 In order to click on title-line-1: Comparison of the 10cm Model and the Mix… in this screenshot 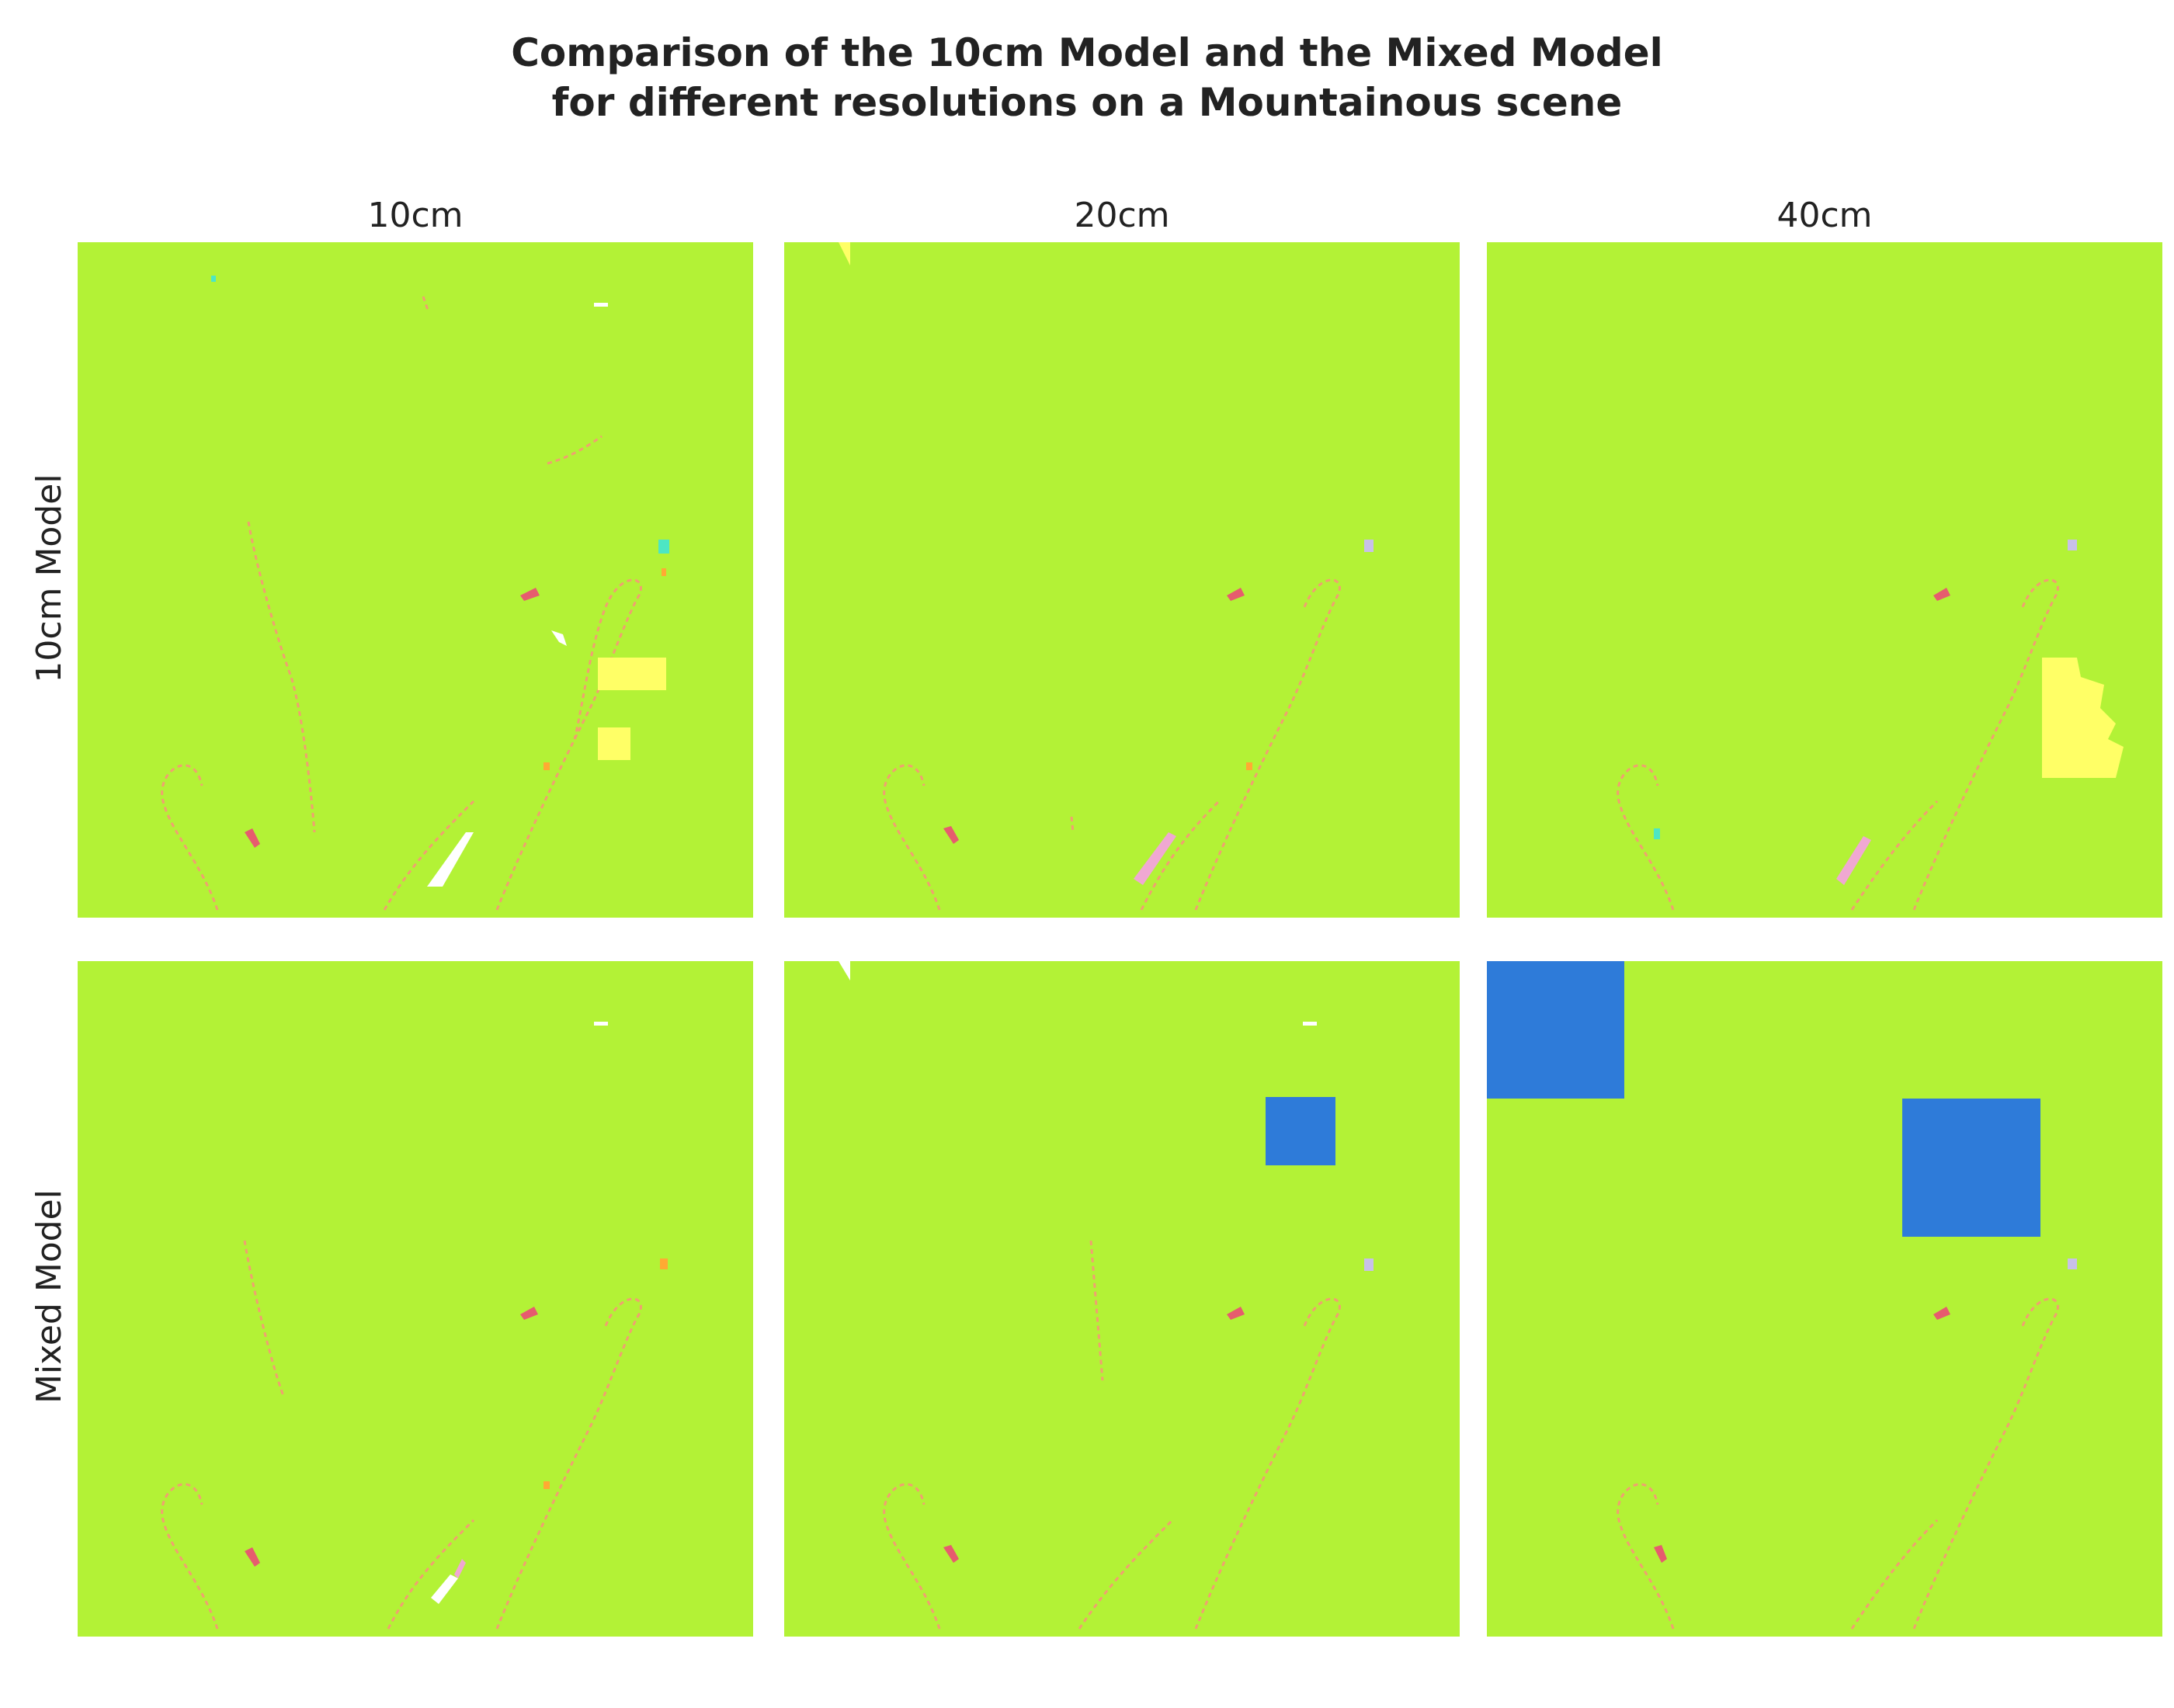, I will do `click(1087, 53)`.